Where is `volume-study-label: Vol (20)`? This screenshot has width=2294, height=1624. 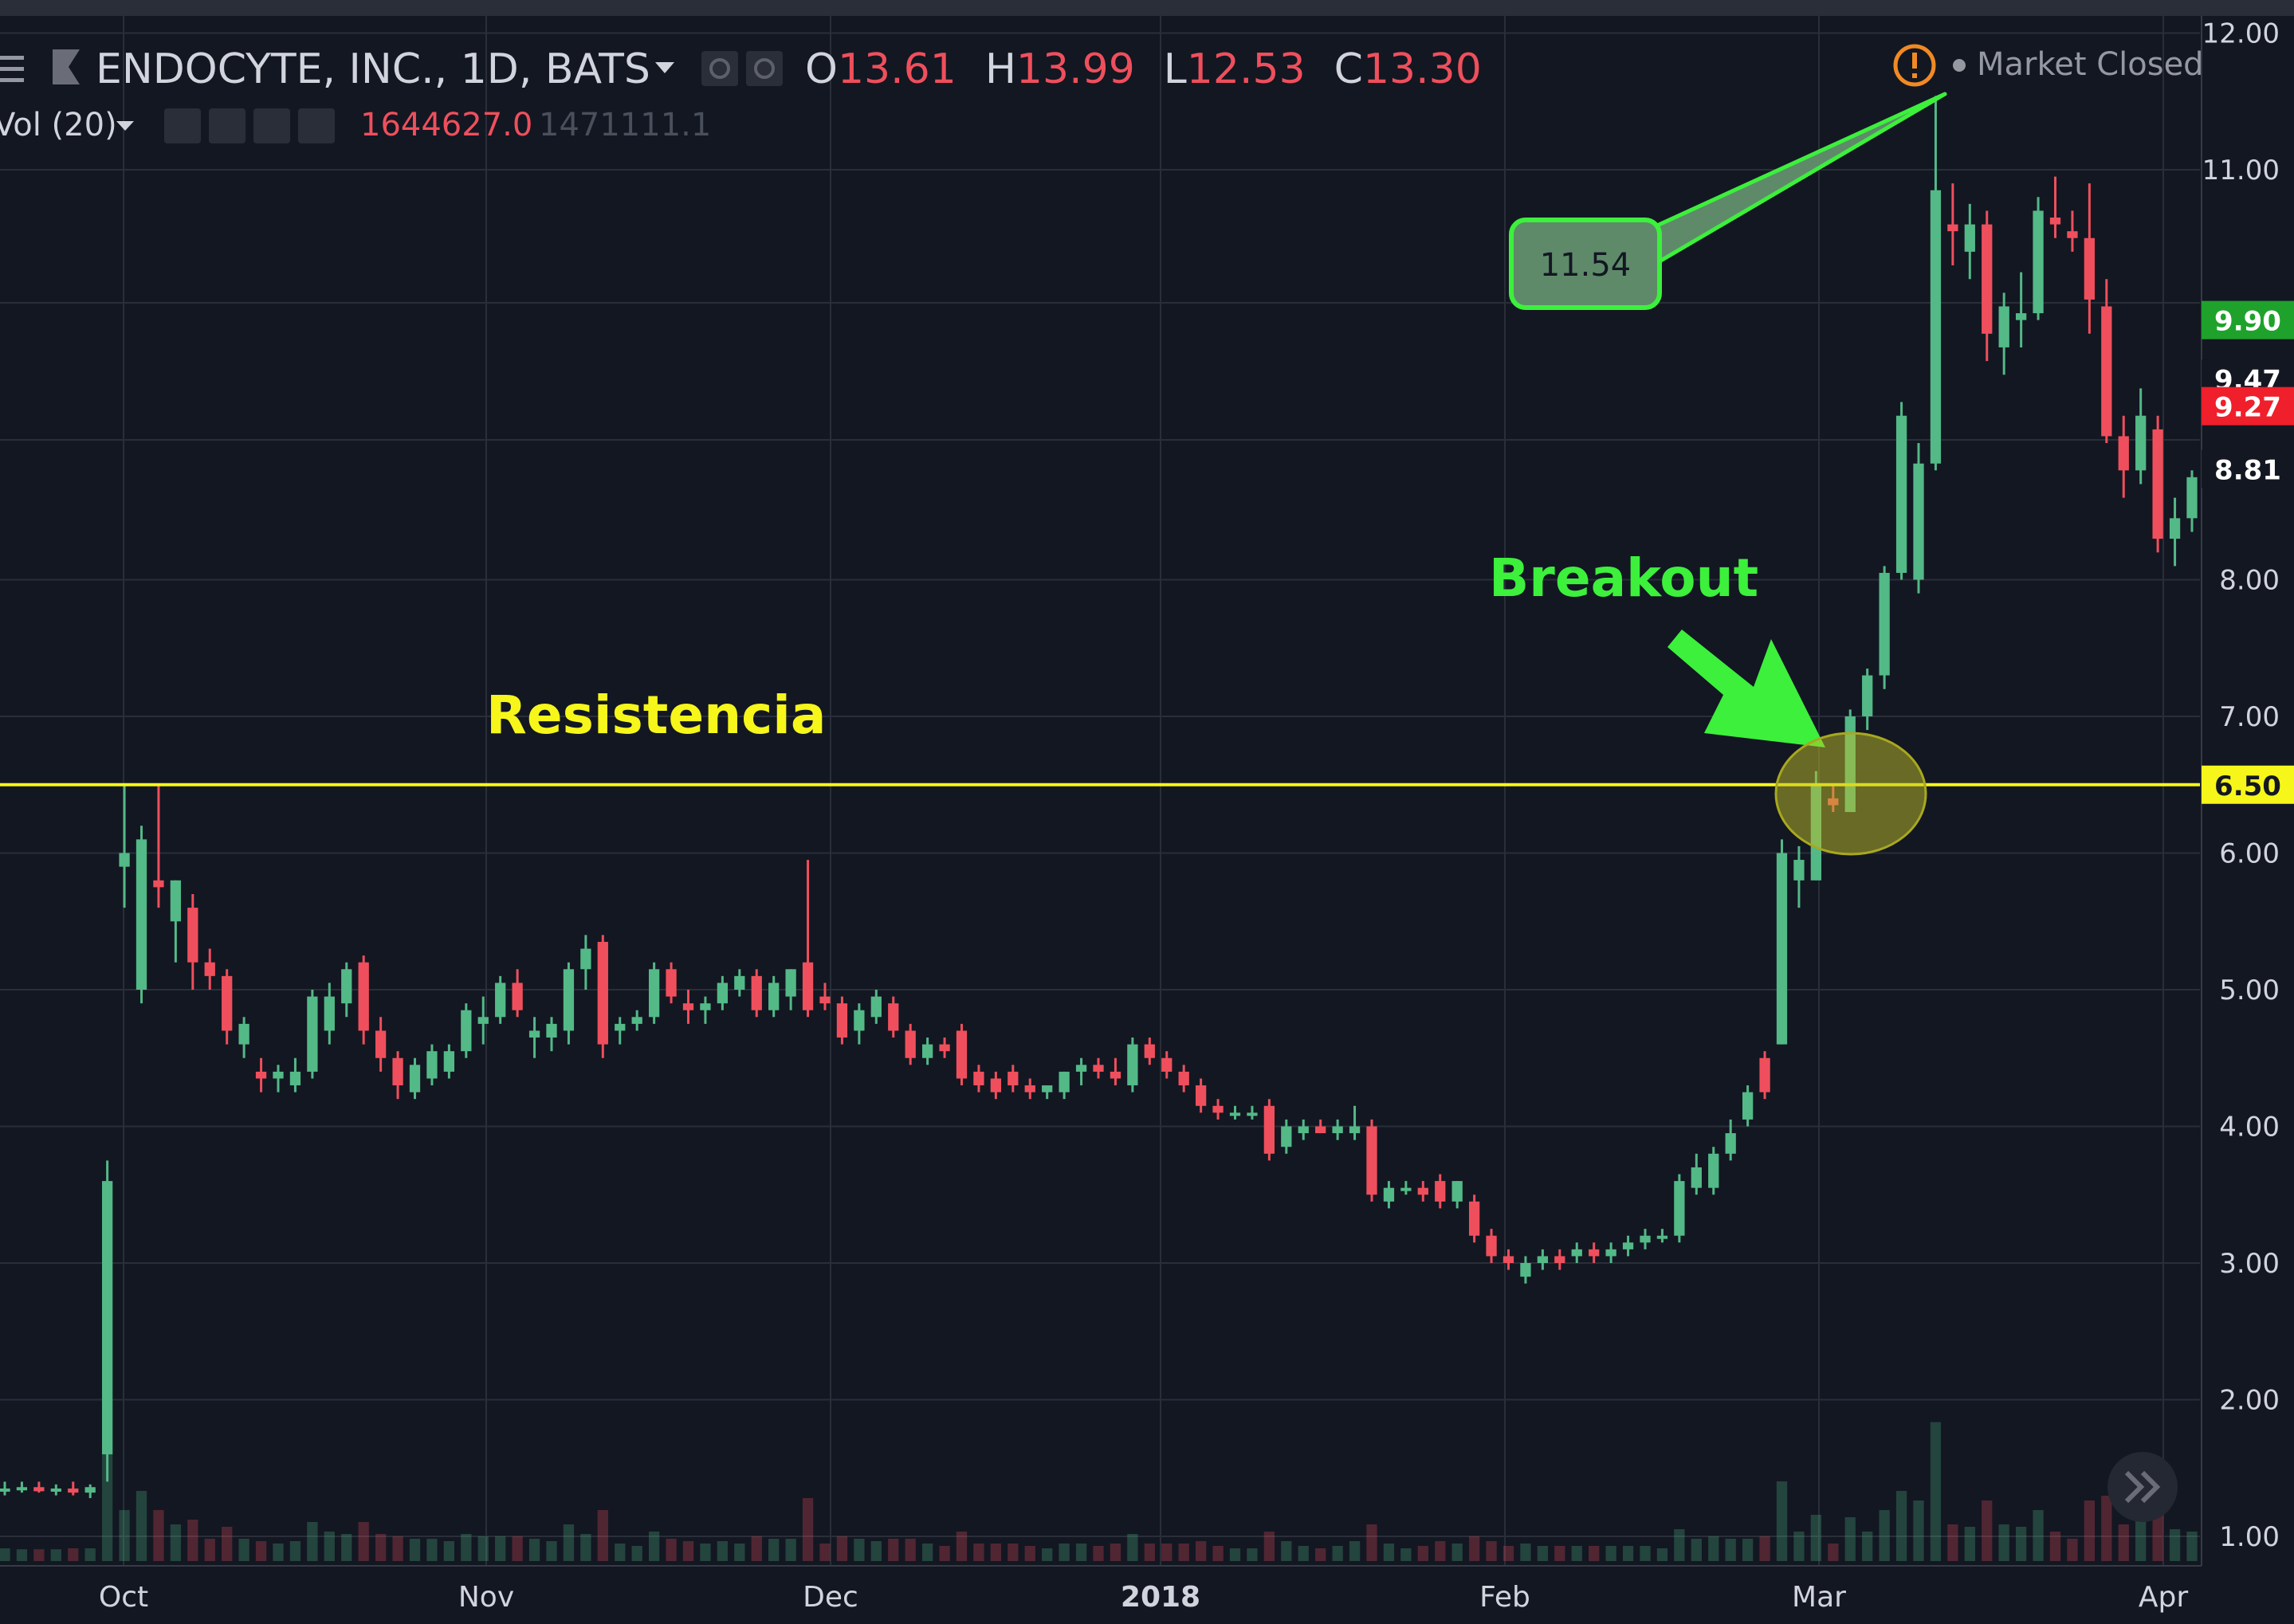
volume-study-label: Vol (20) is located at coordinates (58, 125).